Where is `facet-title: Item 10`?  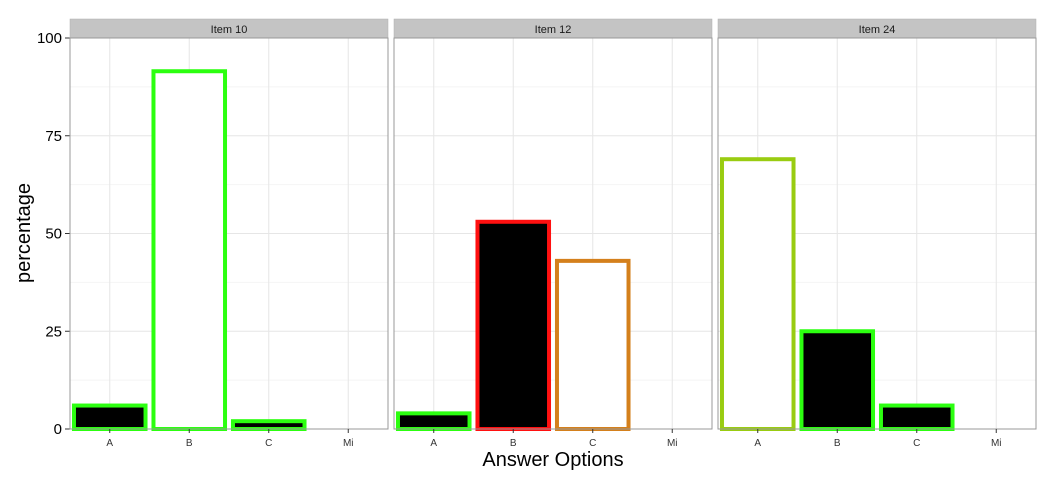 facet-title: Item 10 is located at coordinates (229, 30).